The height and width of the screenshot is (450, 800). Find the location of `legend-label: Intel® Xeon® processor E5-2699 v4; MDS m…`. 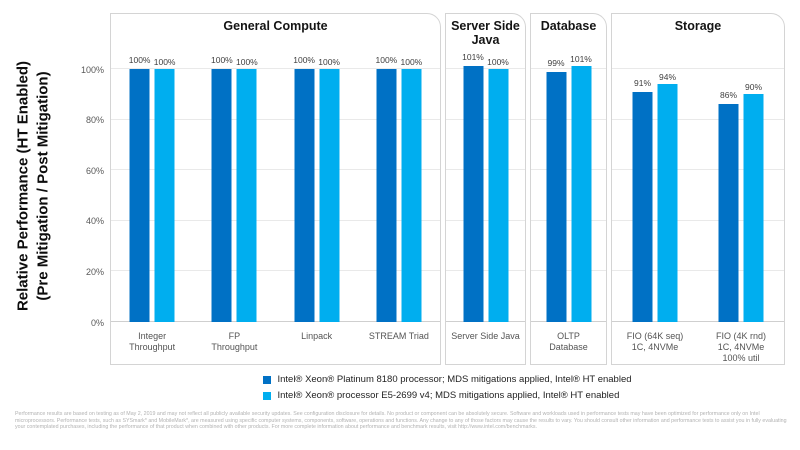

legend-label: Intel® Xeon® processor E5-2699 v4; MDS m… is located at coordinates (448, 395).